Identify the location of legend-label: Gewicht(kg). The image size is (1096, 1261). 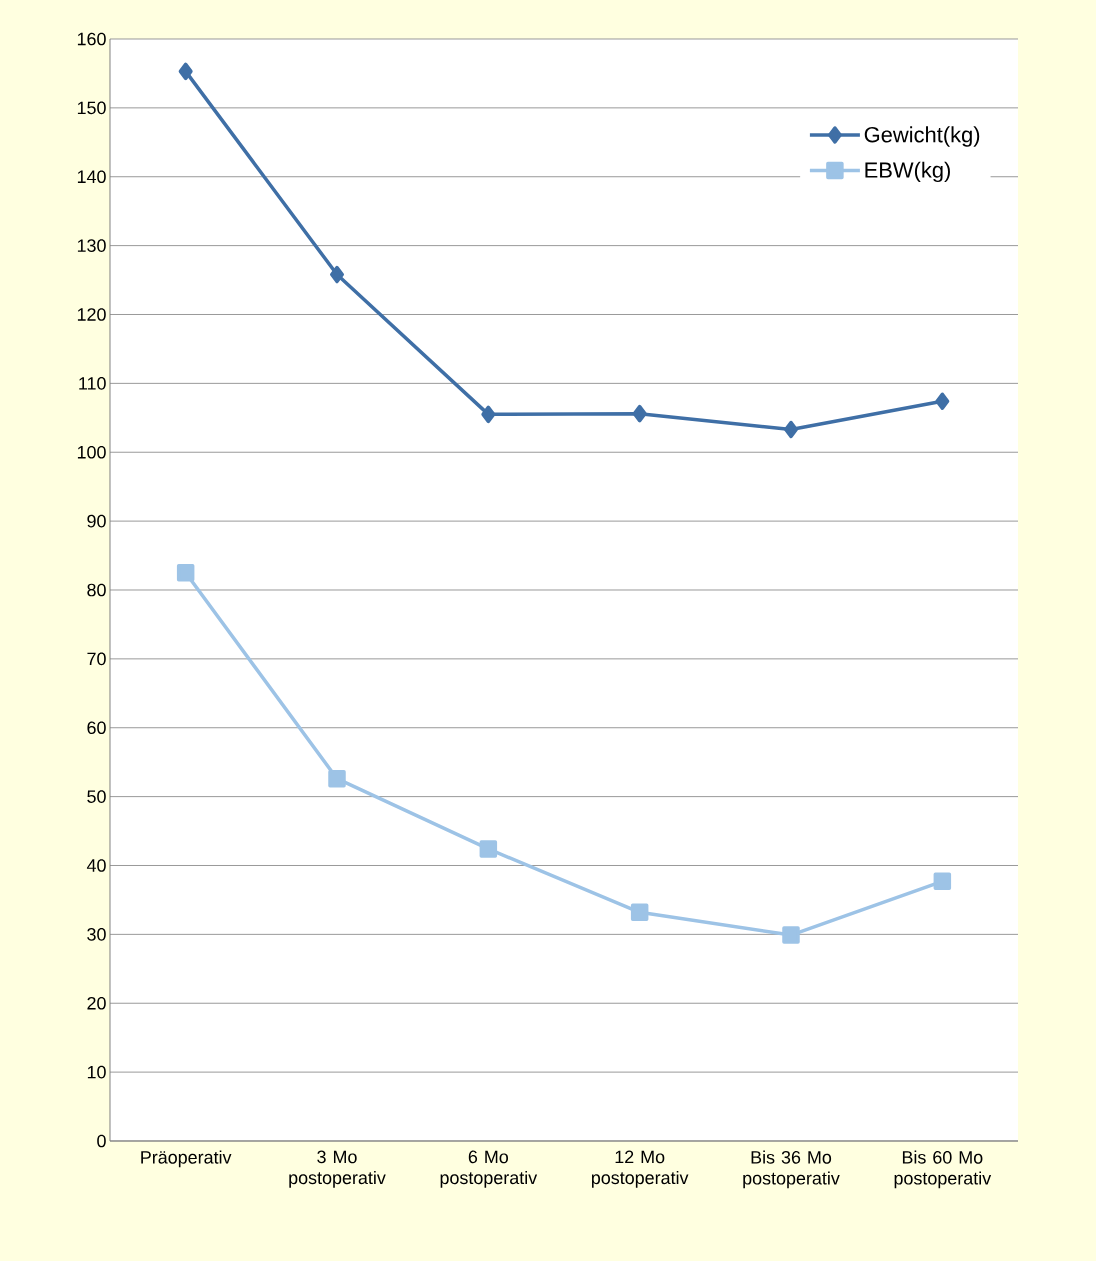
(922, 136).